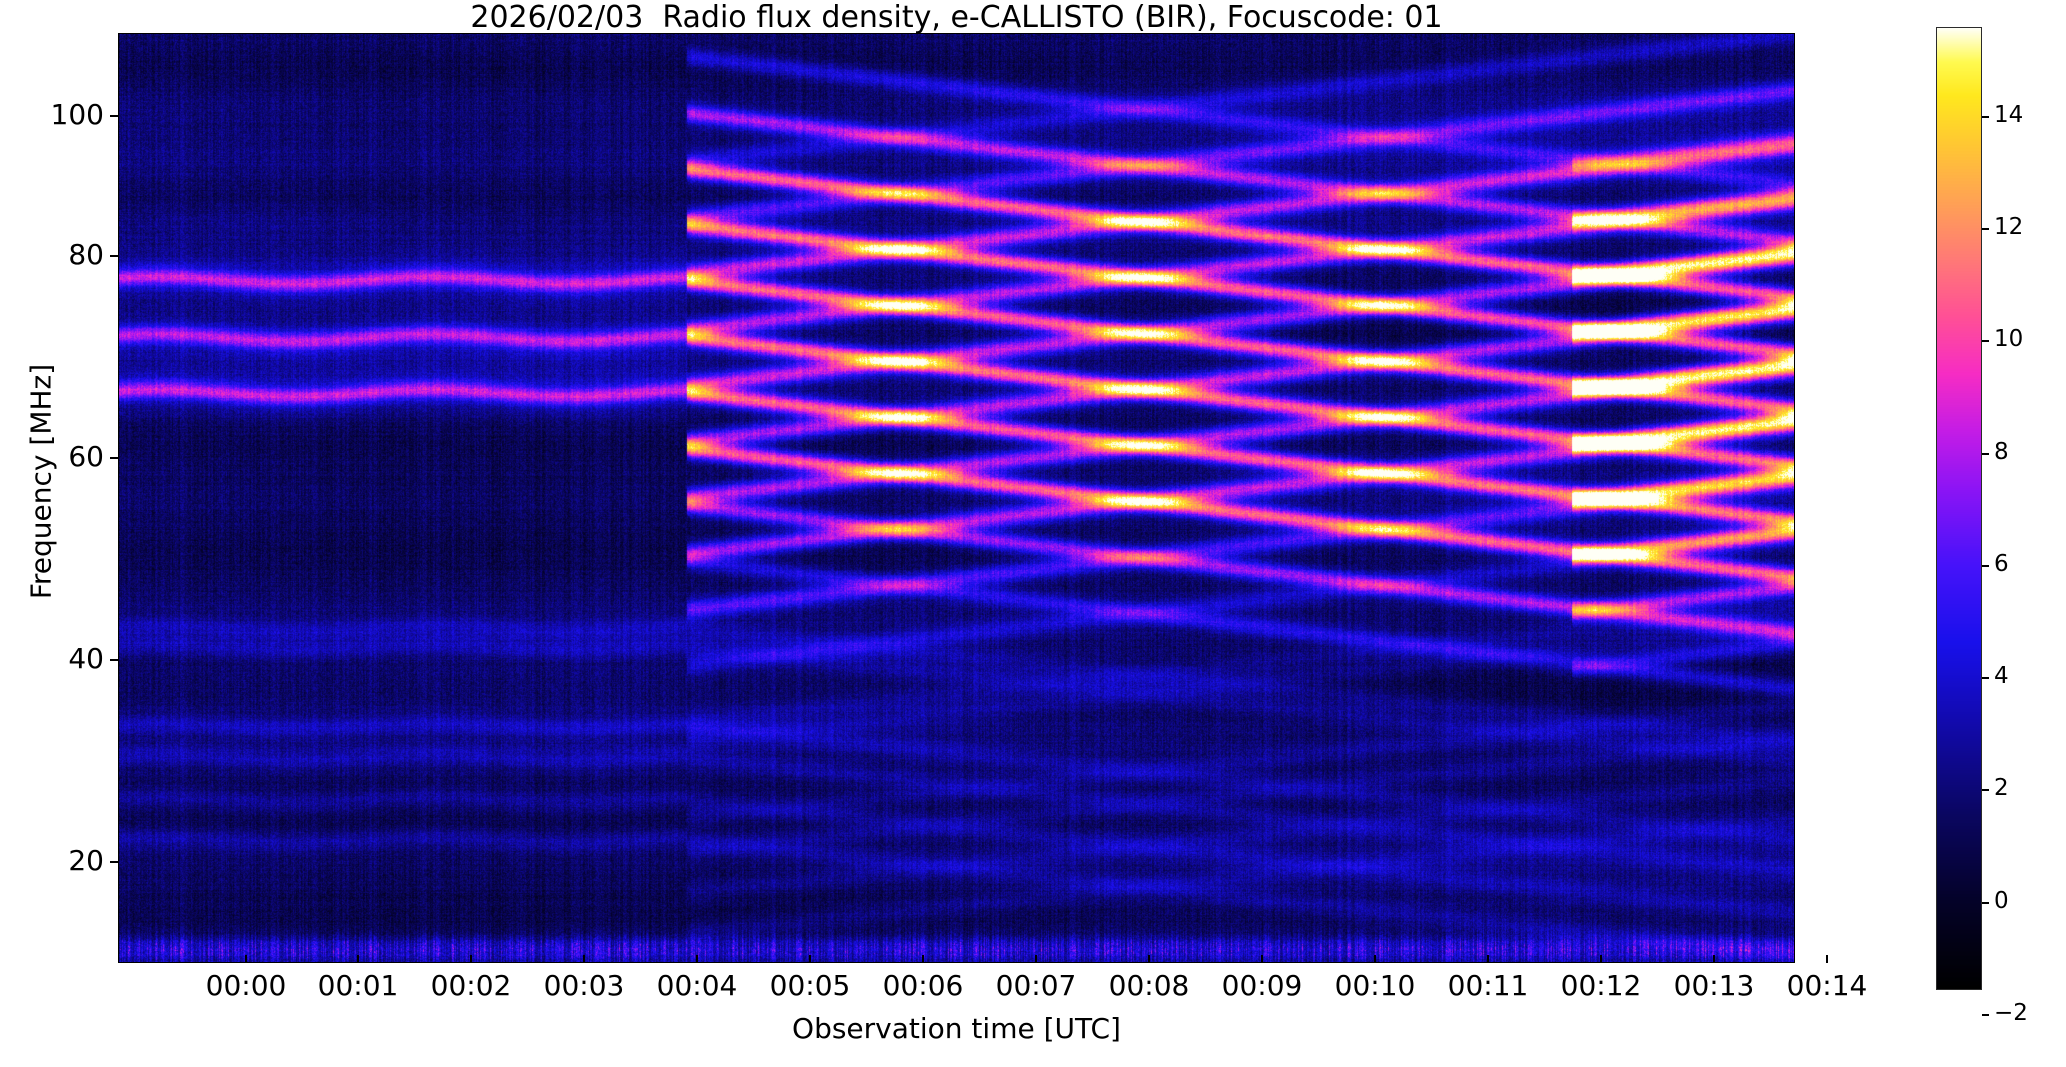 The width and height of the screenshot is (2066, 1067). I want to click on colorbar-tick-label: 6, so click(2001, 564).